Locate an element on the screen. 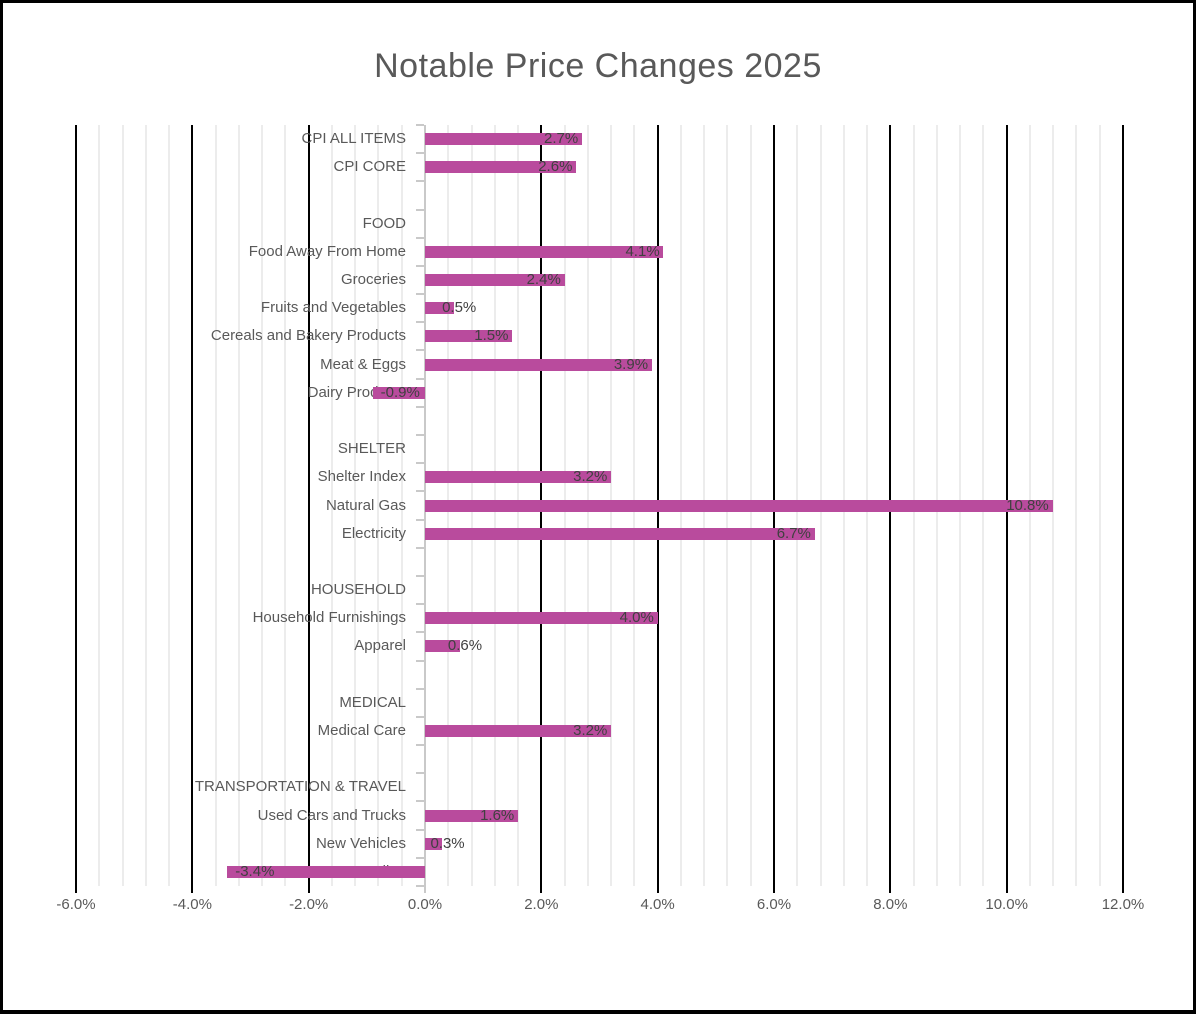 The width and height of the screenshot is (1196, 1014). category-label: Natural Gas is located at coordinates (365, 505).